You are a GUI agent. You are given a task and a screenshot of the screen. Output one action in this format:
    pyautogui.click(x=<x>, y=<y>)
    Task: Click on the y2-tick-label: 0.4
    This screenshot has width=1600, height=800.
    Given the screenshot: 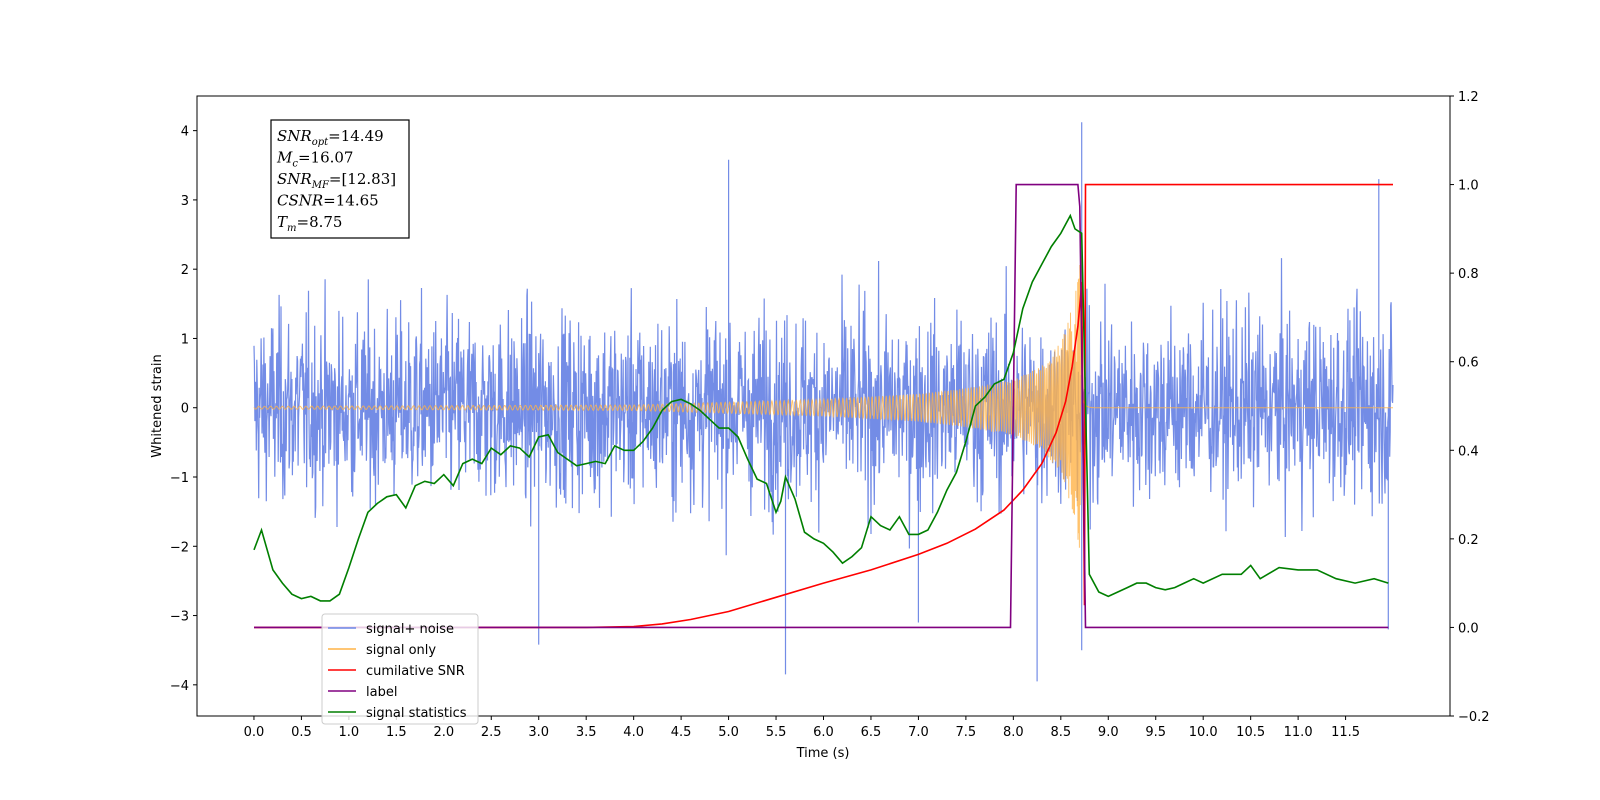 What is the action you would take?
    pyautogui.click(x=1468, y=451)
    